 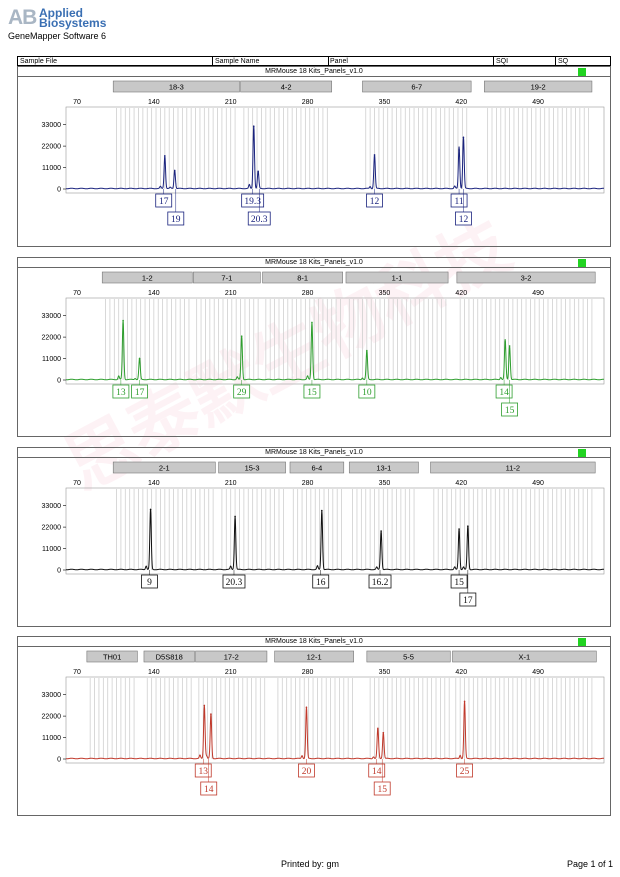 What do you see at coordinates (164, 468) in the screenshot?
I see `marker-label: 2-1` at bounding box center [164, 468].